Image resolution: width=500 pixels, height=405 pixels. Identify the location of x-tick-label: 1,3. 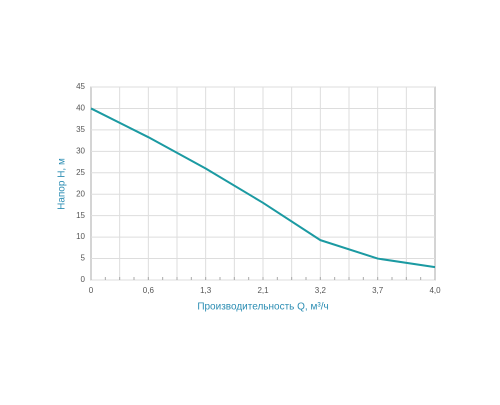
(206, 290).